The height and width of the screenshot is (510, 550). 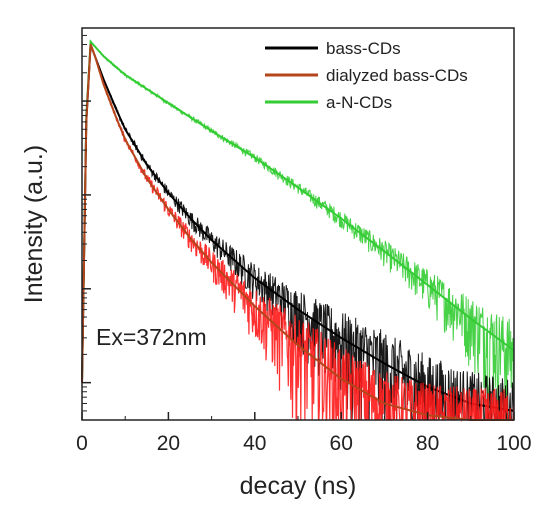 What do you see at coordinates (304, 433) in the screenshot?
I see `x-axis-ticks: 0 20 40 60 80 100` at bounding box center [304, 433].